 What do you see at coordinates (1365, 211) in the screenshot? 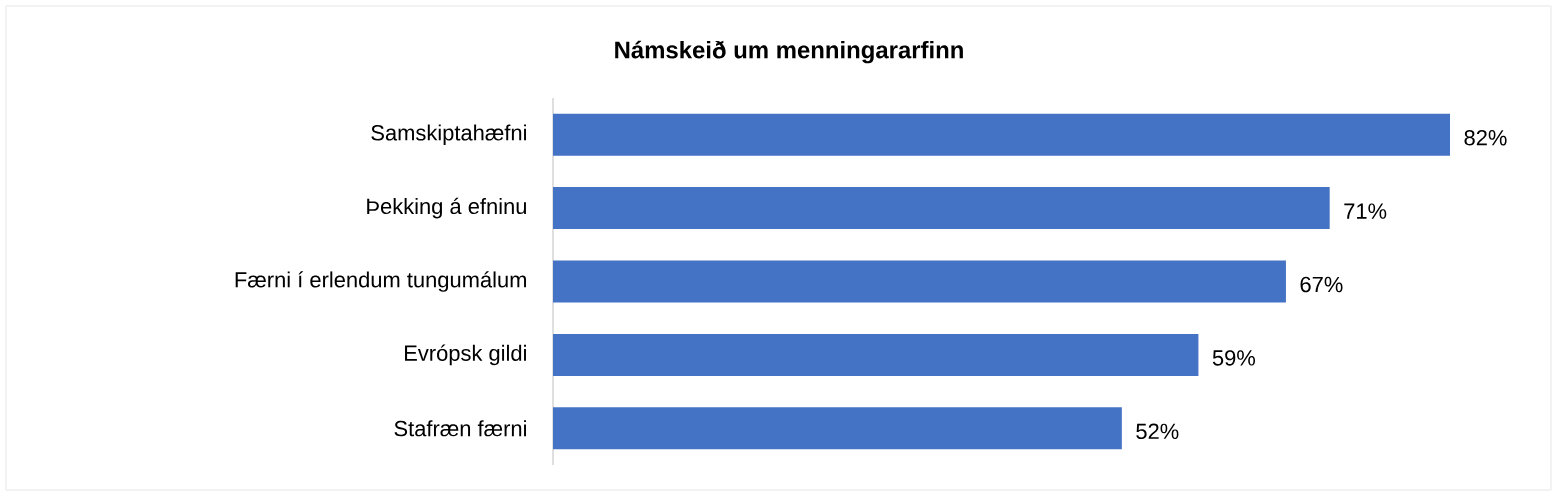
I see `data-label: 71%` at bounding box center [1365, 211].